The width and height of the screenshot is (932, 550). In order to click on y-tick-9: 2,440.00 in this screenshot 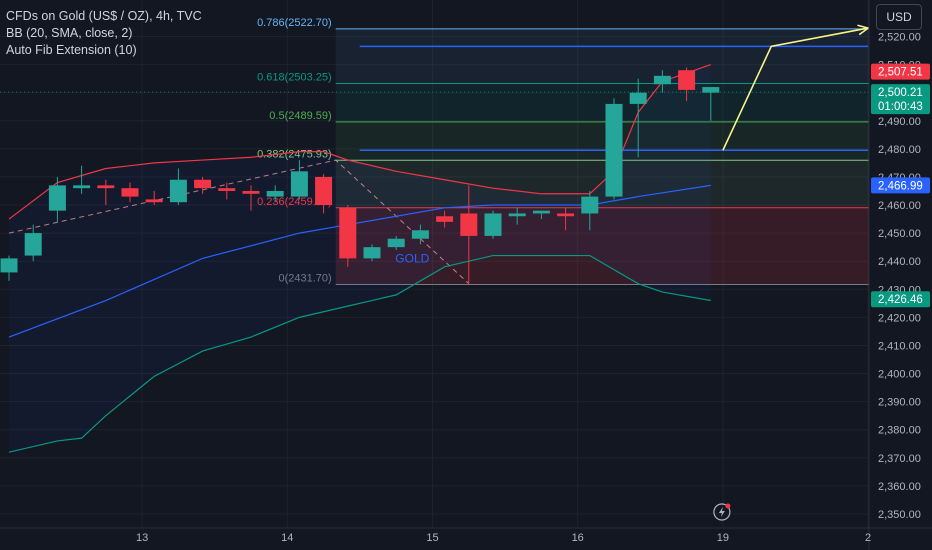, I will do `click(899, 262)`.